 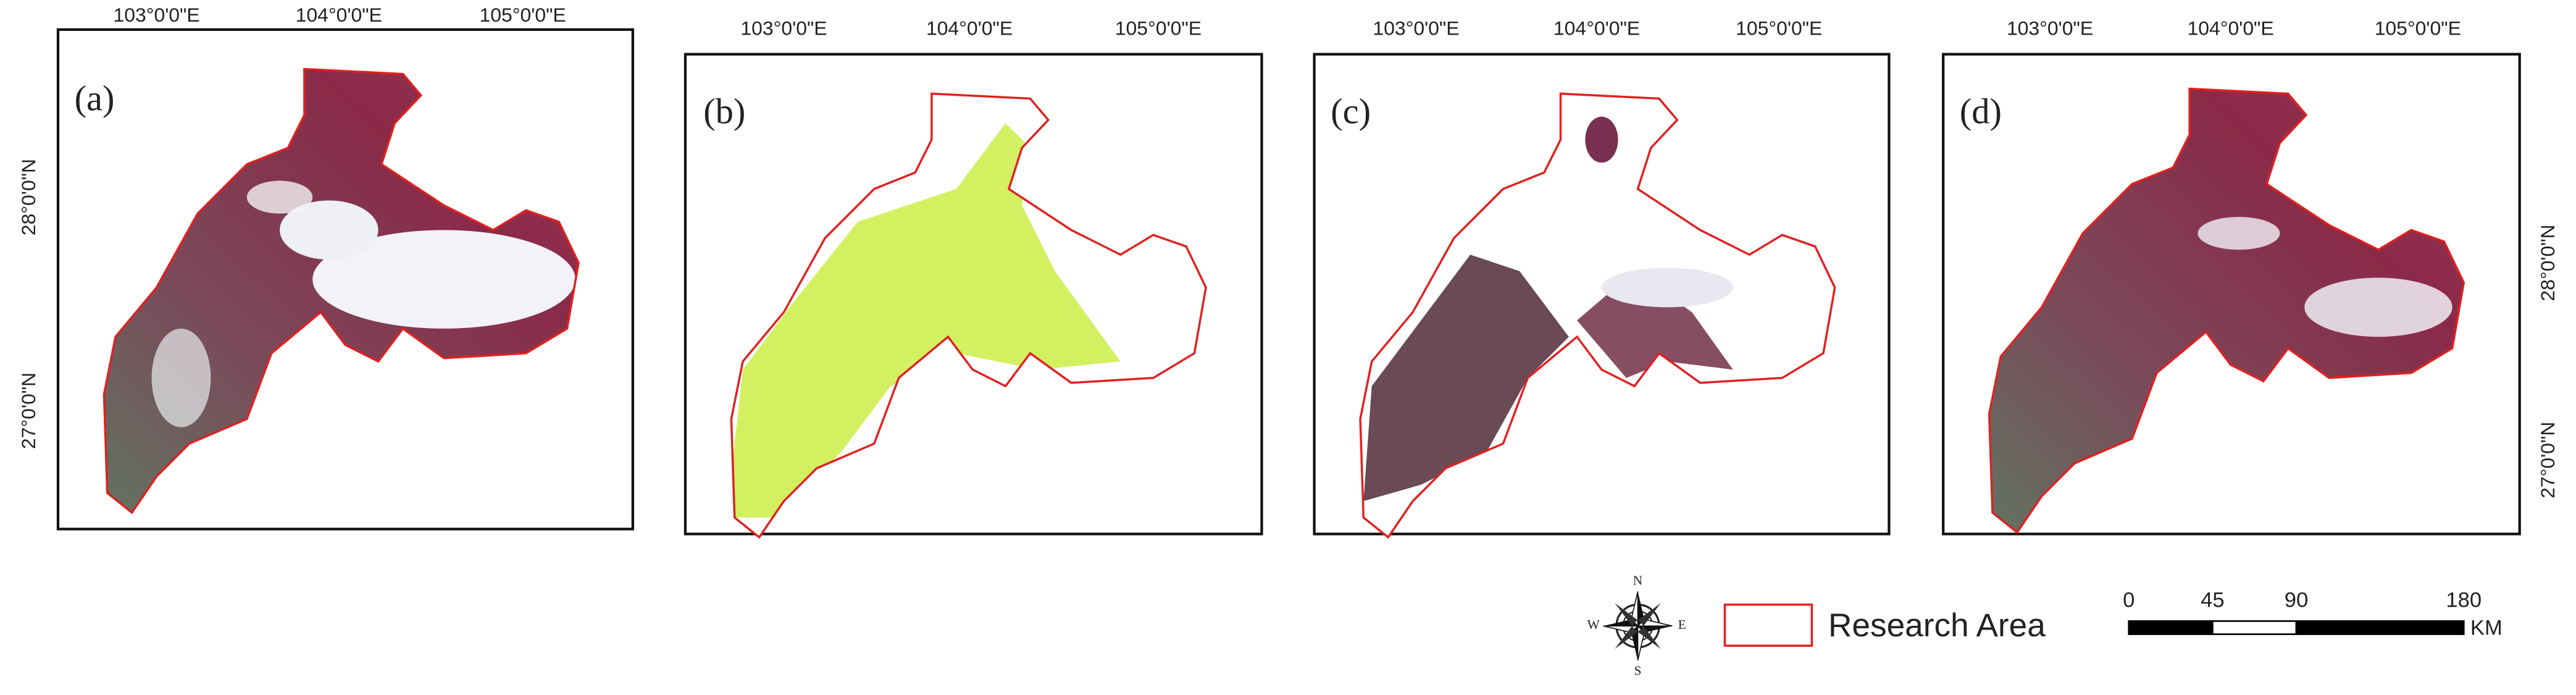 What do you see at coordinates (1638, 626) in the screenshot?
I see `compass` at bounding box center [1638, 626].